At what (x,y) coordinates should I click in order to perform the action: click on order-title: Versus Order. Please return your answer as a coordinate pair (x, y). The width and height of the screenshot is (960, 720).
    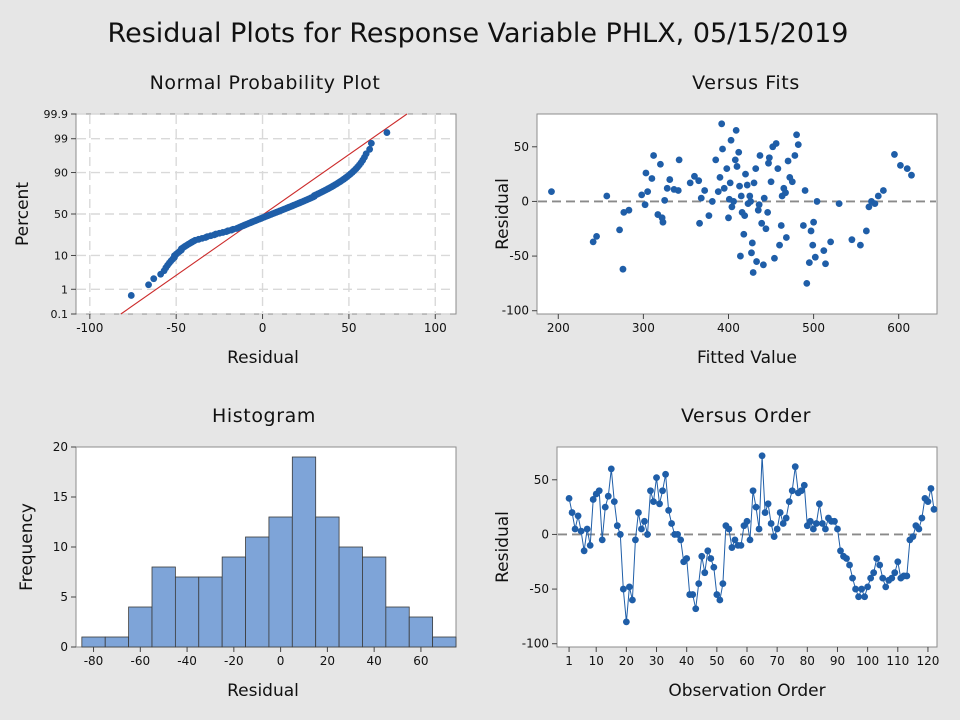
    Looking at the image, I should click on (746, 416).